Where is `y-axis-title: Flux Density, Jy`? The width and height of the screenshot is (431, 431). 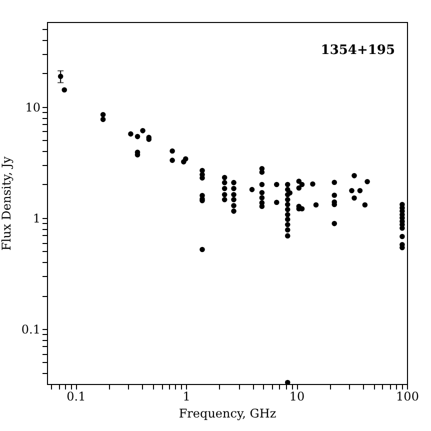
y-axis-title: Flux Density, Jy is located at coordinates (7, 203).